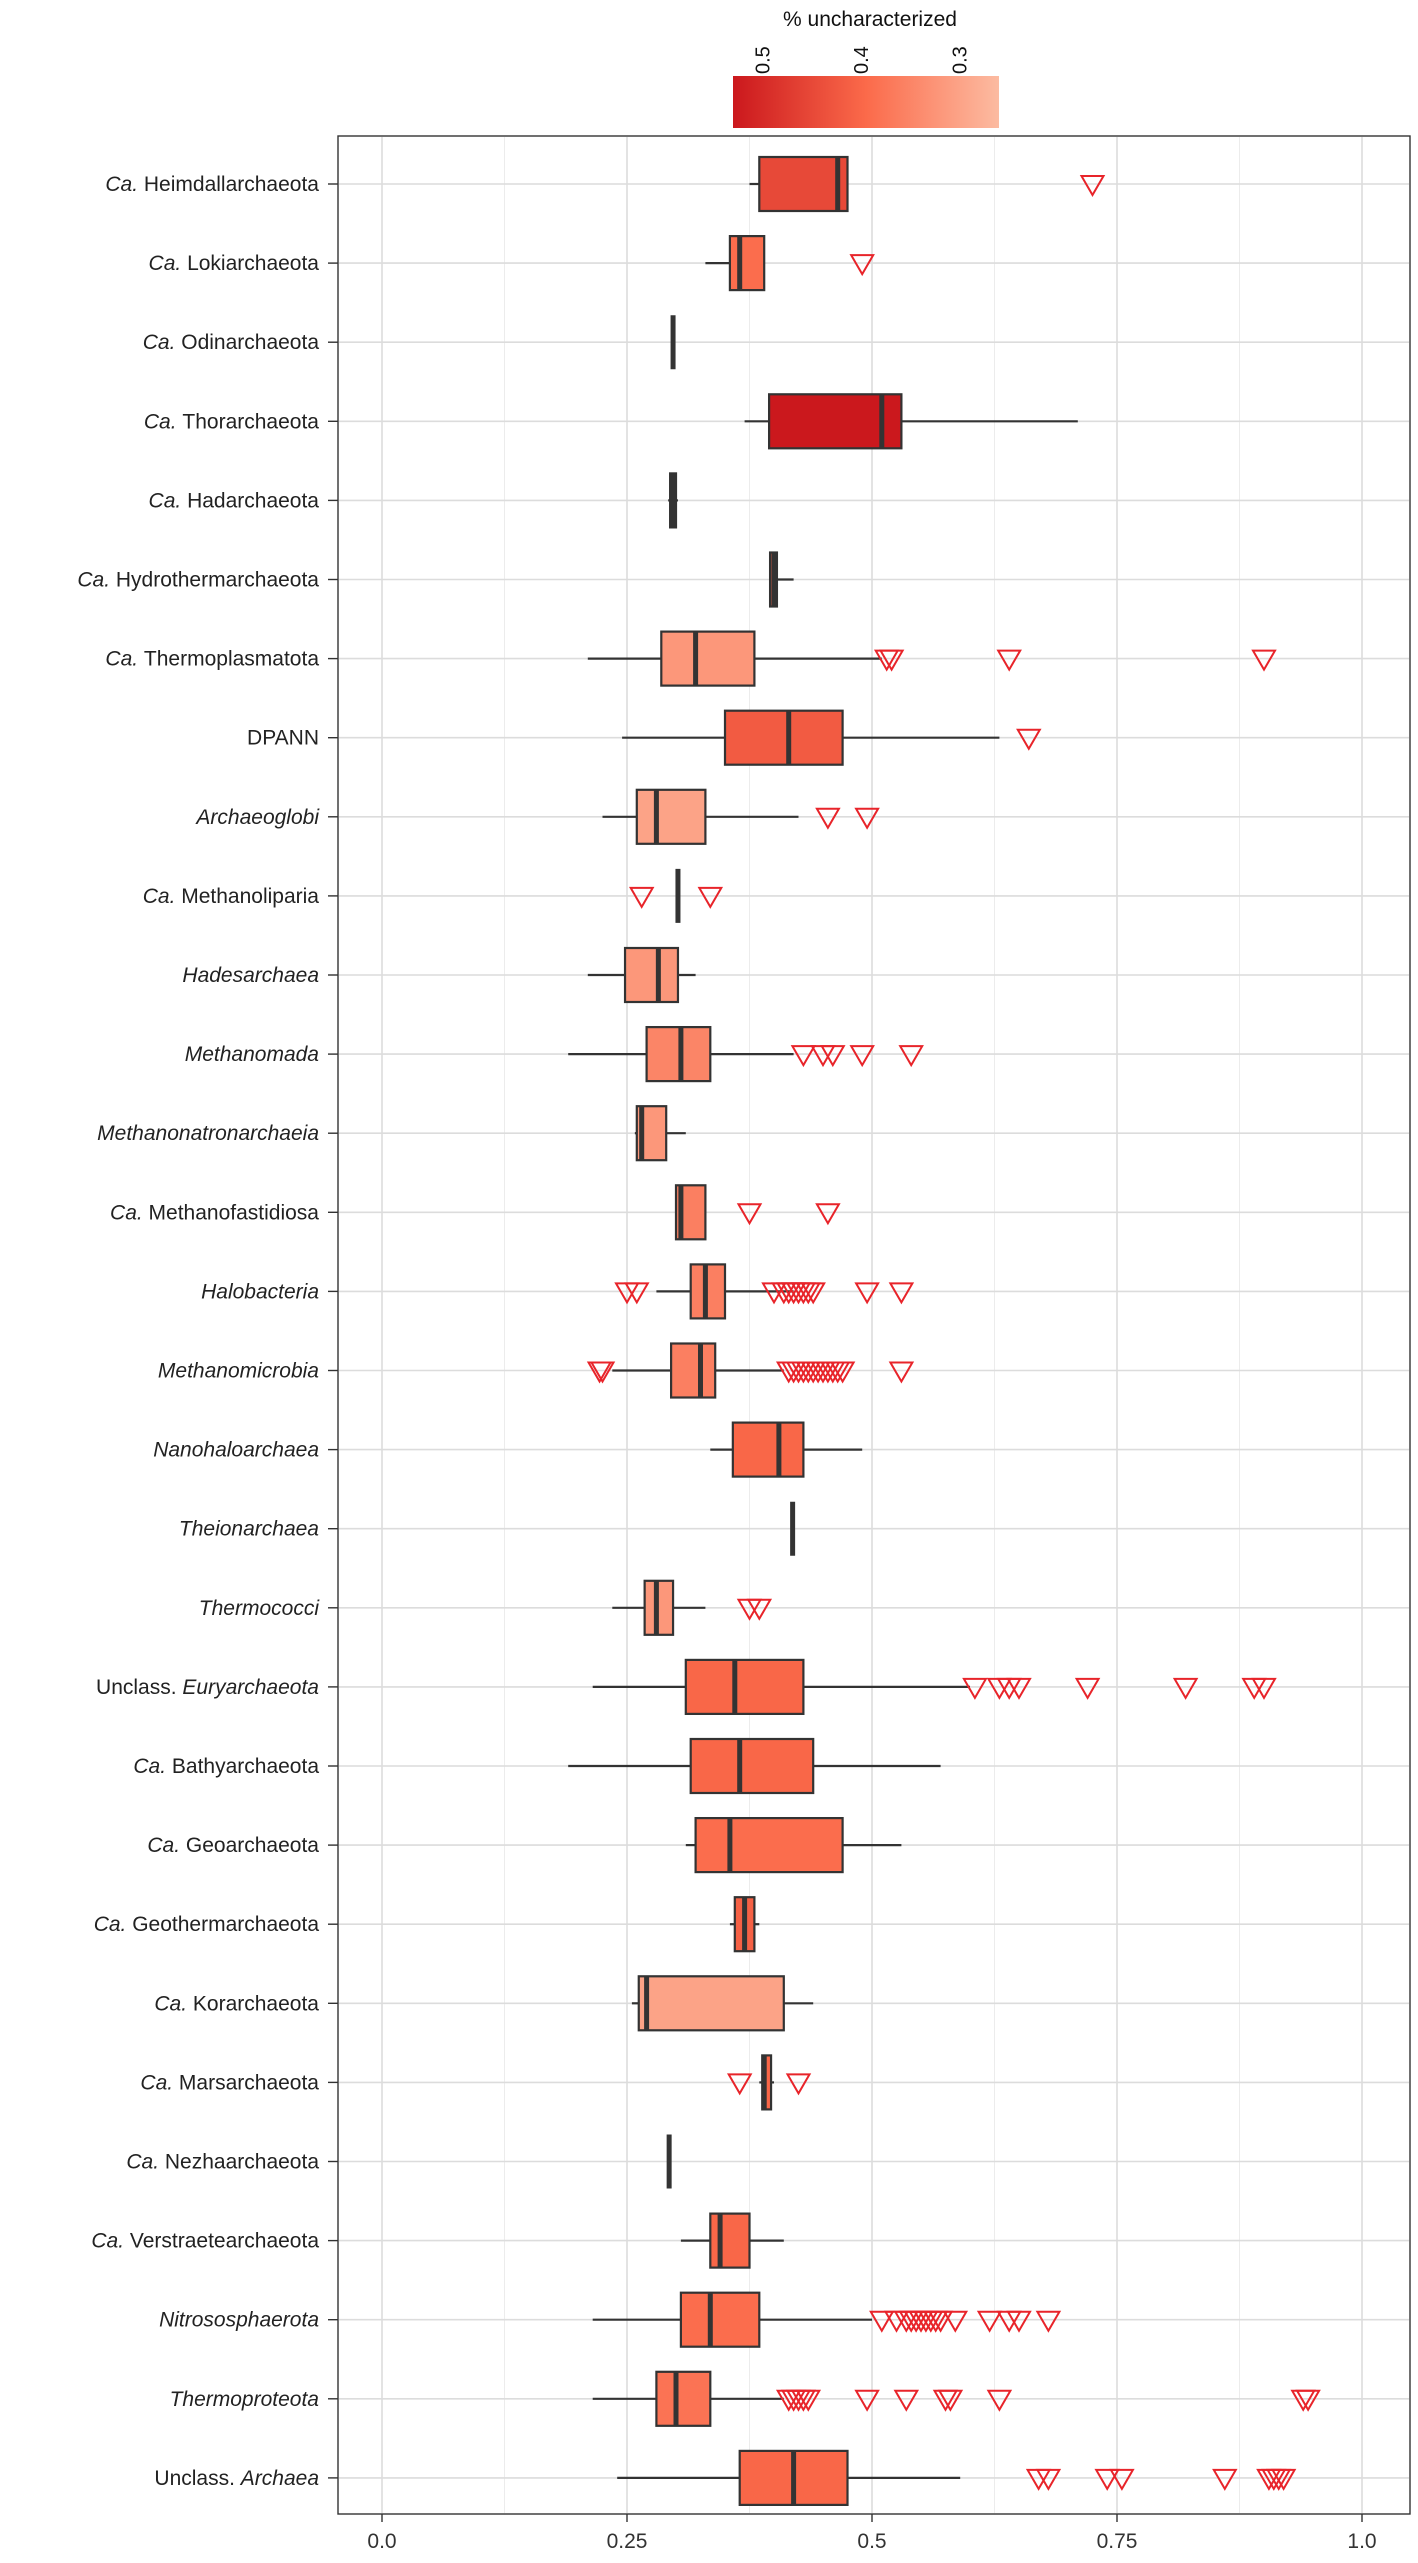 Image resolution: width=1418 pixels, height=2563 pixels. I want to click on y-tick-label: Ca. Methanofastidiosa, so click(214, 1212).